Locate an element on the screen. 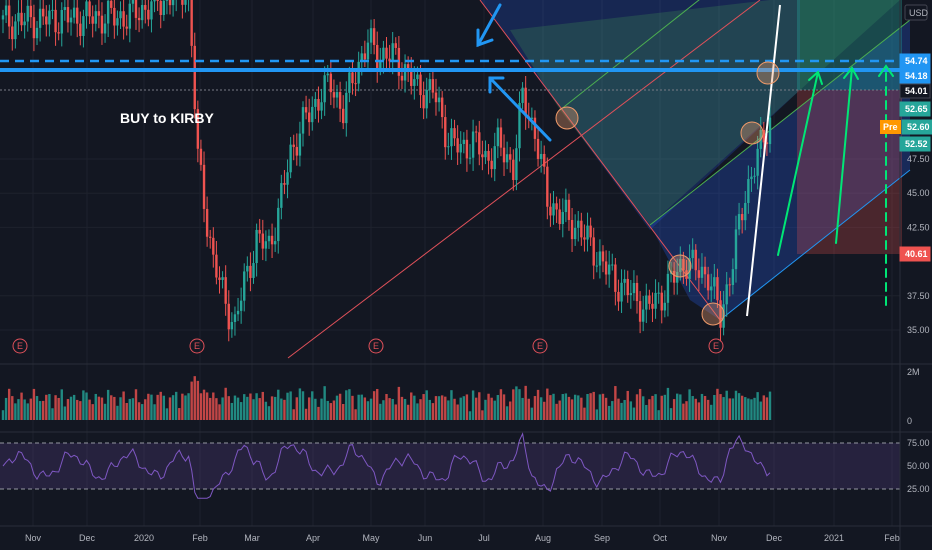 The image size is (932, 550). pre-market-label: Pre is located at coordinates (890, 127).